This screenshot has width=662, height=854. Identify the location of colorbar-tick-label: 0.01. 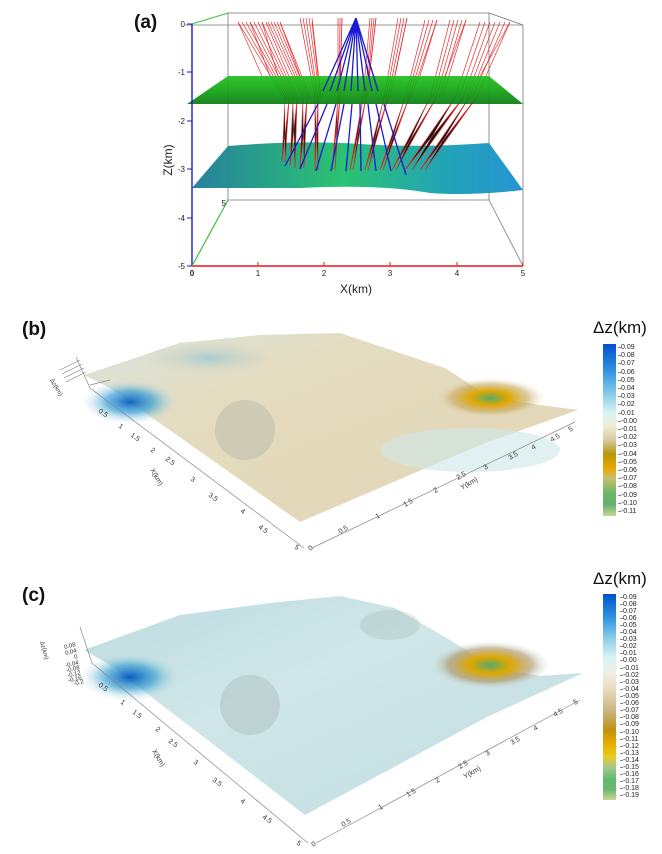
(628, 654).